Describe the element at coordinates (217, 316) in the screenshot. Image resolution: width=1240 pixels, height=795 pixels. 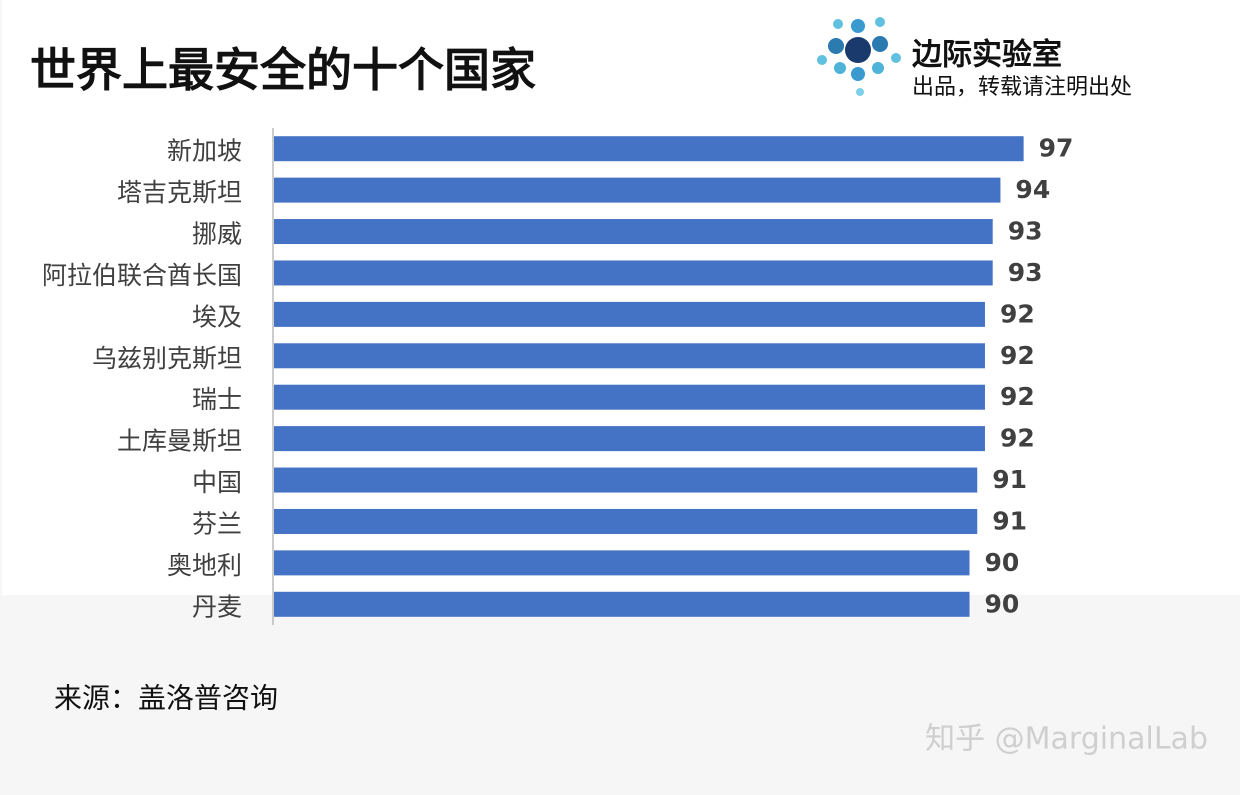
I see `y-tick-label: 埃及` at that location.